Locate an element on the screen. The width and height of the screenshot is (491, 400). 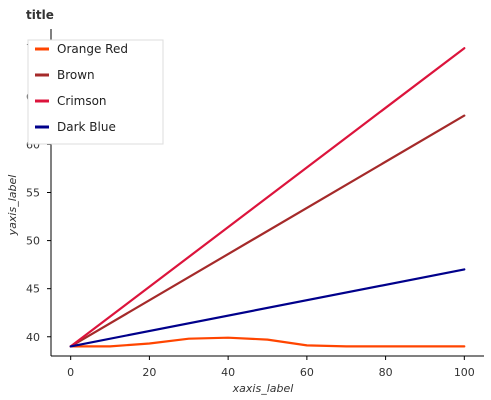
y-tick-label: 50 is located at coordinates (33, 241).